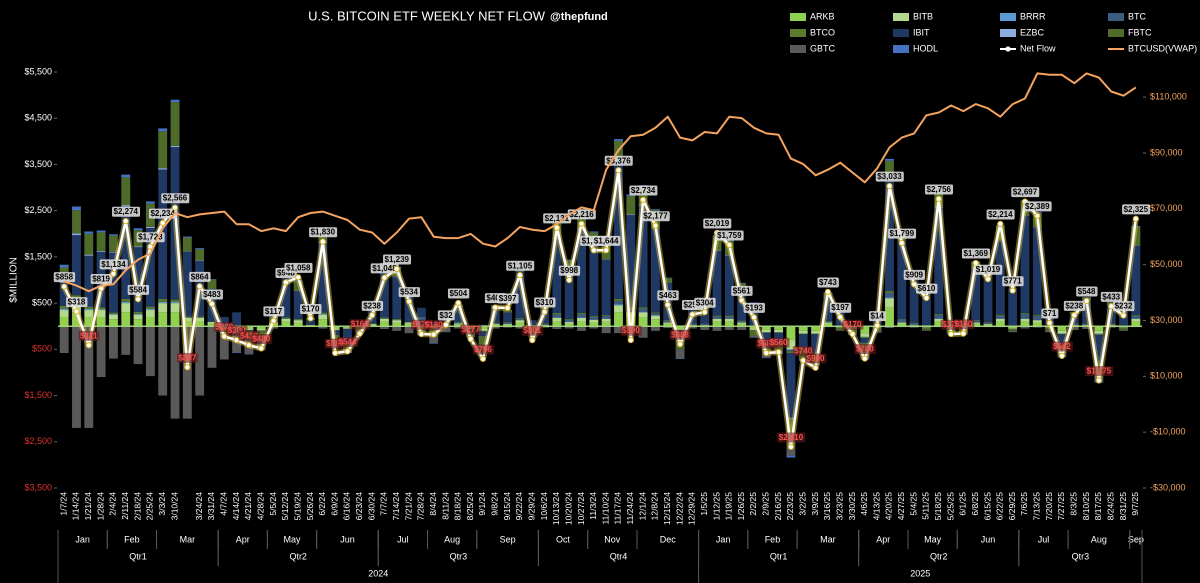 This screenshot has width=1200, height=583. What do you see at coordinates (482, 504) in the screenshot?
I see `x-tick-label: 9/1/24` at bounding box center [482, 504].